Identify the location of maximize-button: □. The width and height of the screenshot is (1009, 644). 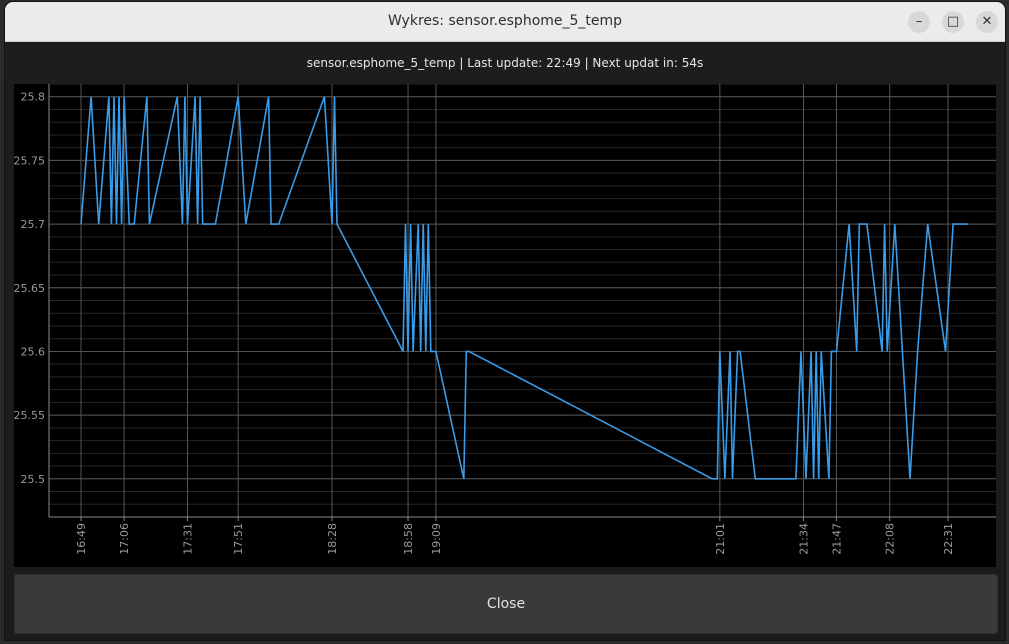
(953, 22).